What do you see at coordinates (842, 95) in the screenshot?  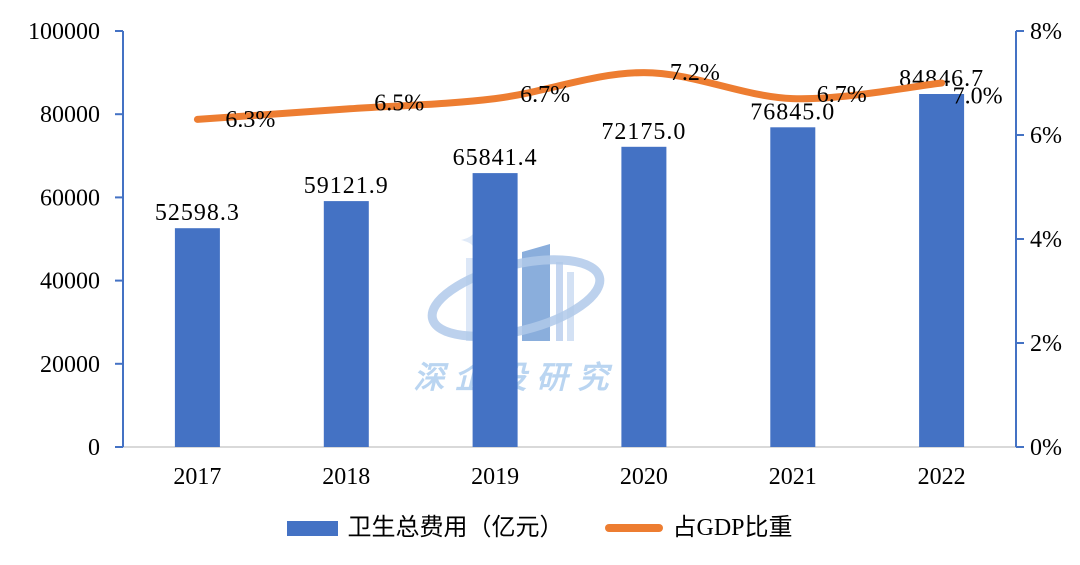 I see `line-label-2021: 6.7%` at bounding box center [842, 95].